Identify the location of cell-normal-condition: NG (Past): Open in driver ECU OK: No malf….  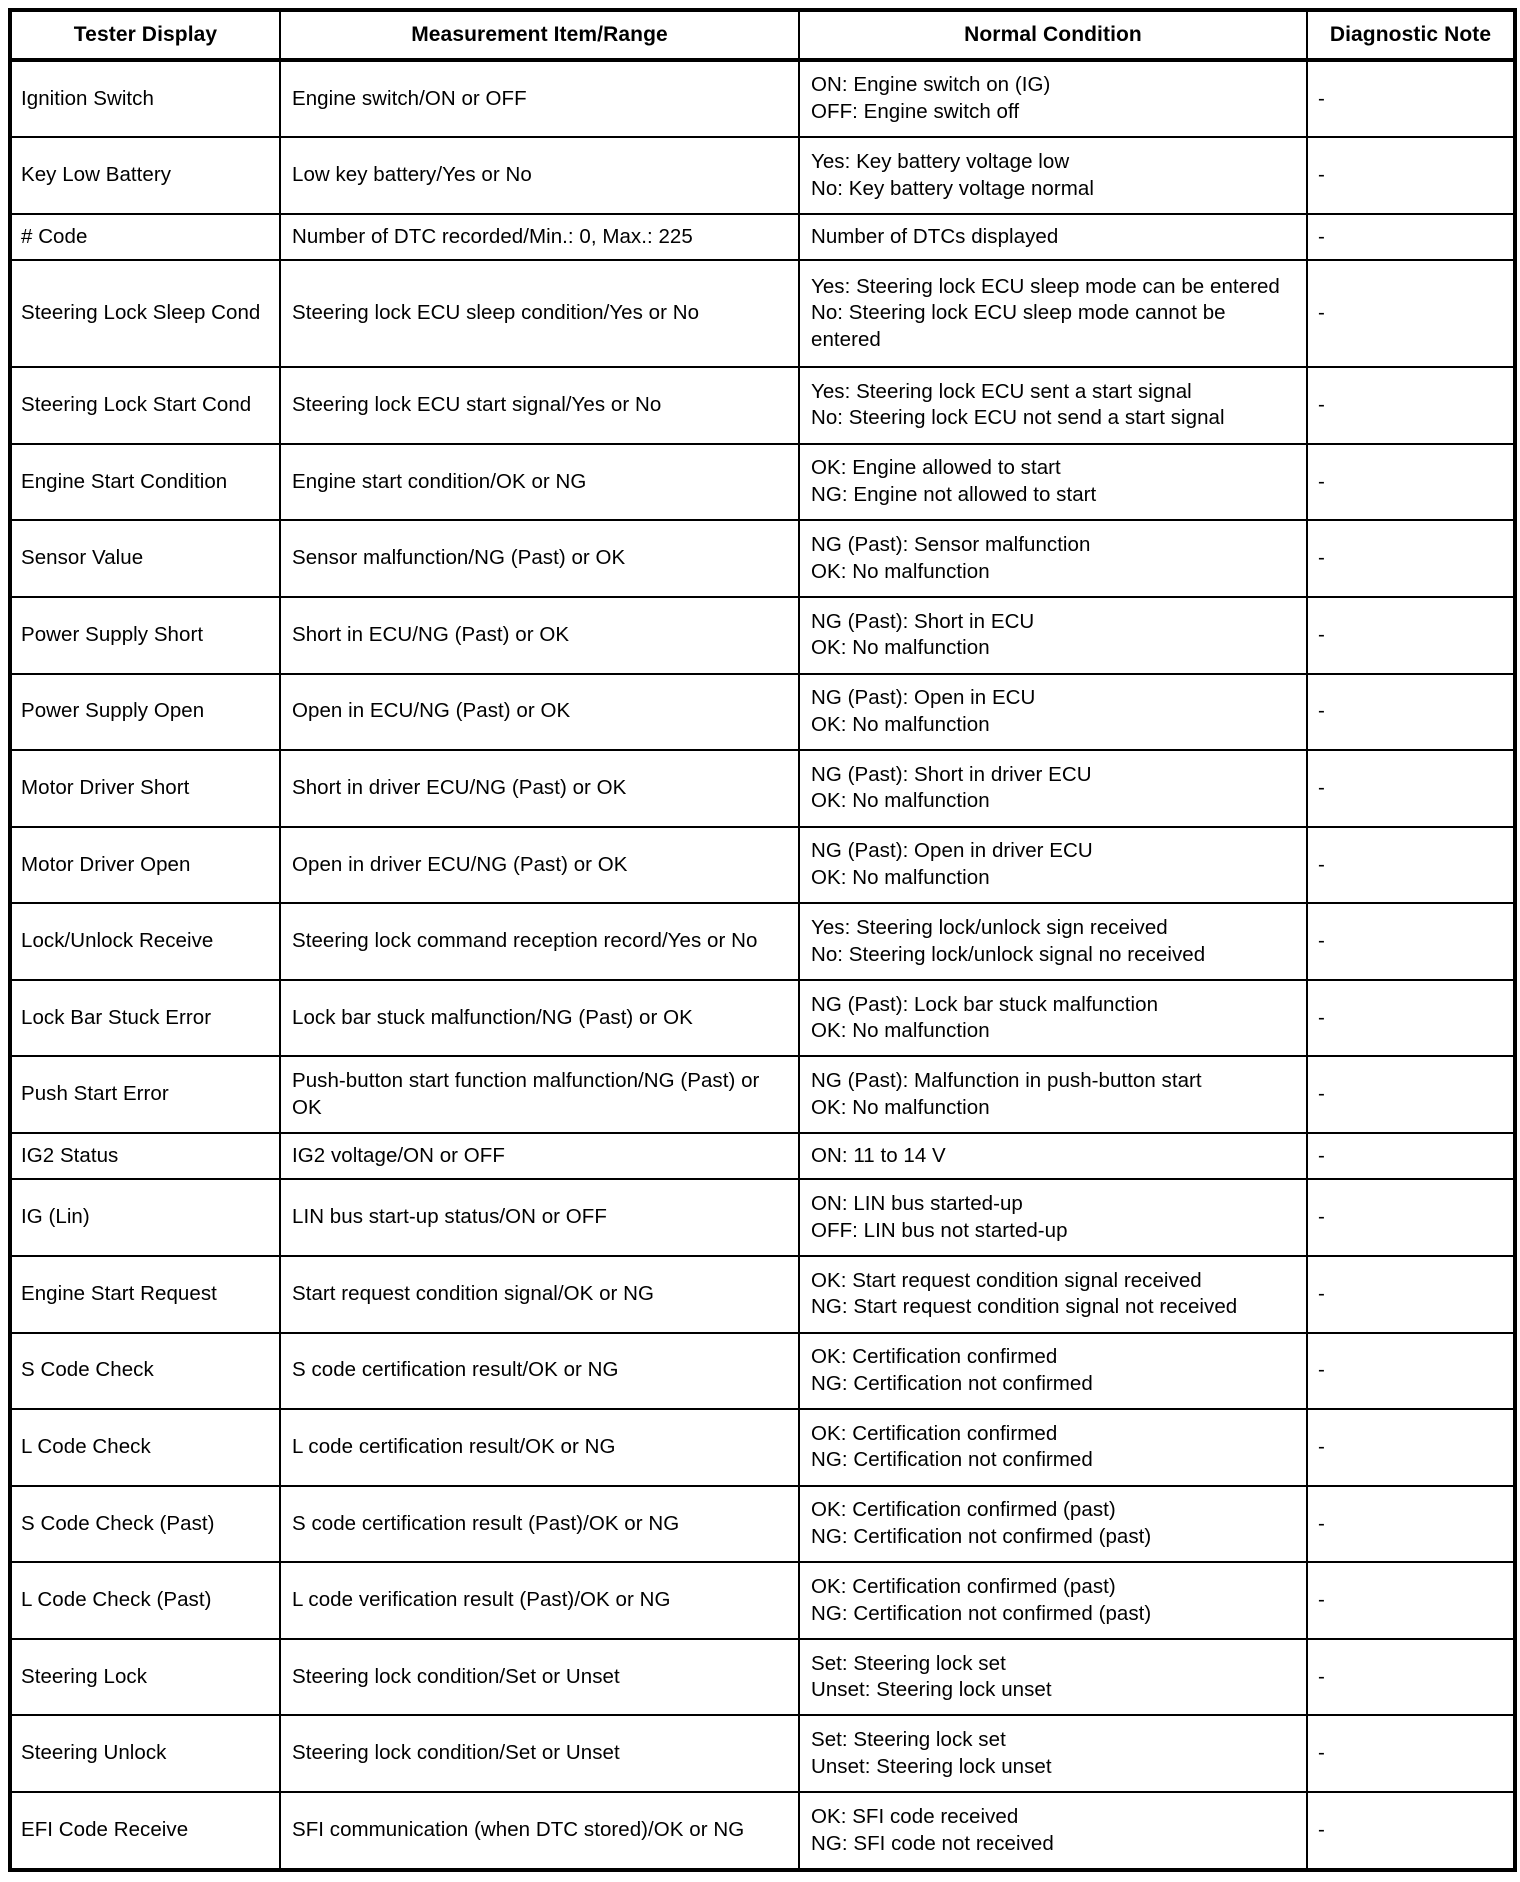
(1053, 865).